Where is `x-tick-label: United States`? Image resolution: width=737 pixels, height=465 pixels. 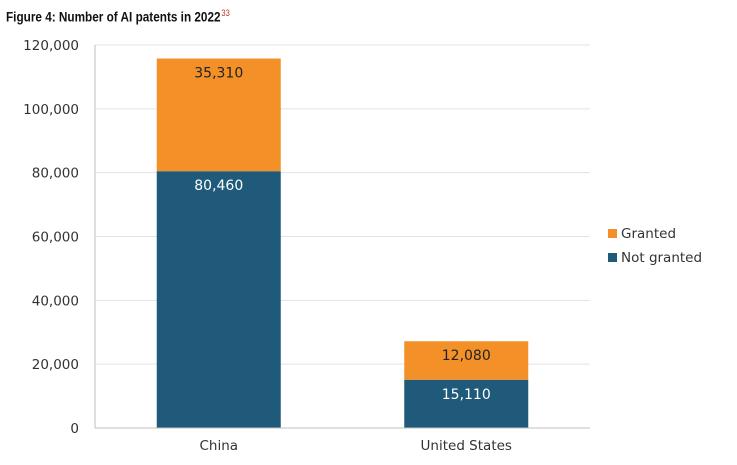
x-tick-label: United States is located at coordinates (466, 446).